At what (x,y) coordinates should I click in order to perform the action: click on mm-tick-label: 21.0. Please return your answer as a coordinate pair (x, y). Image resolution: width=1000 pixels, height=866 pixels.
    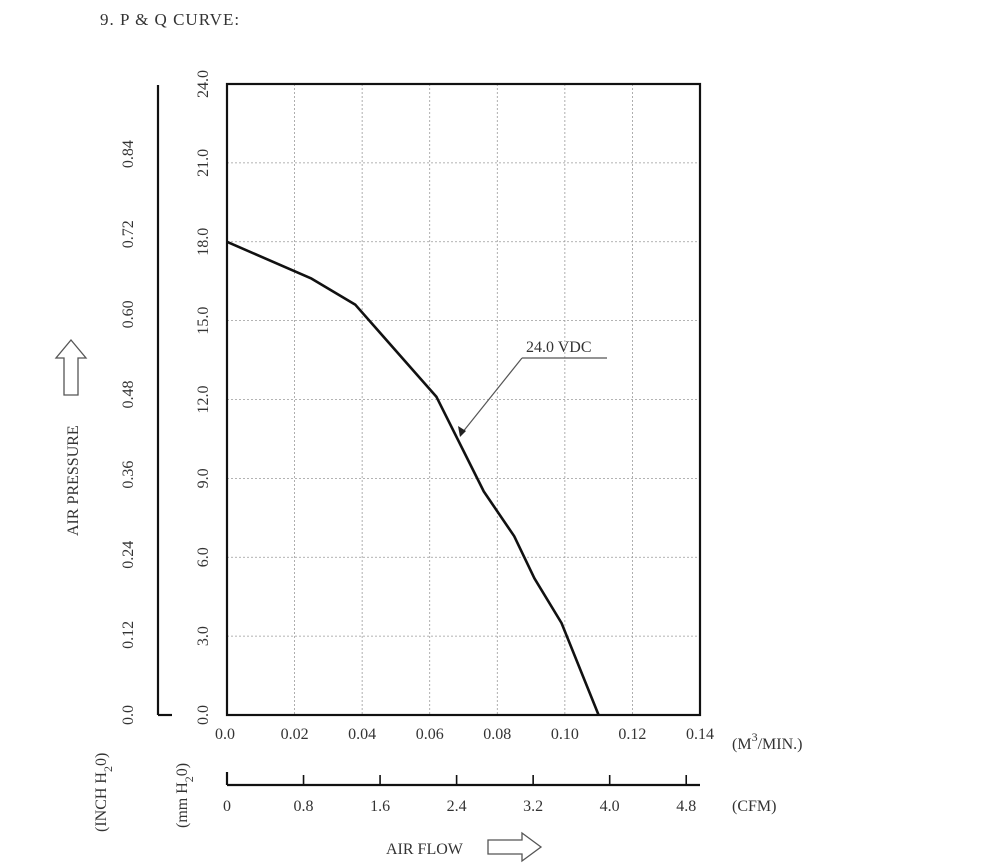
    Looking at the image, I should click on (203, 163).